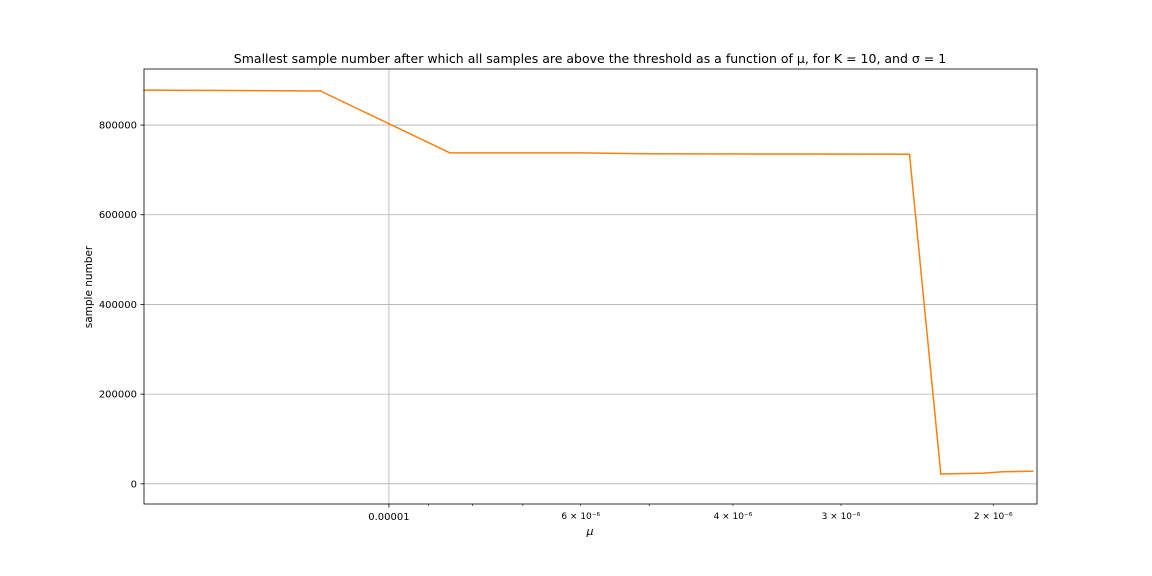  What do you see at coordinates (134, 484) in the screenshot?
I see `y-tick-label: 0` at bounding box center [134, 484].